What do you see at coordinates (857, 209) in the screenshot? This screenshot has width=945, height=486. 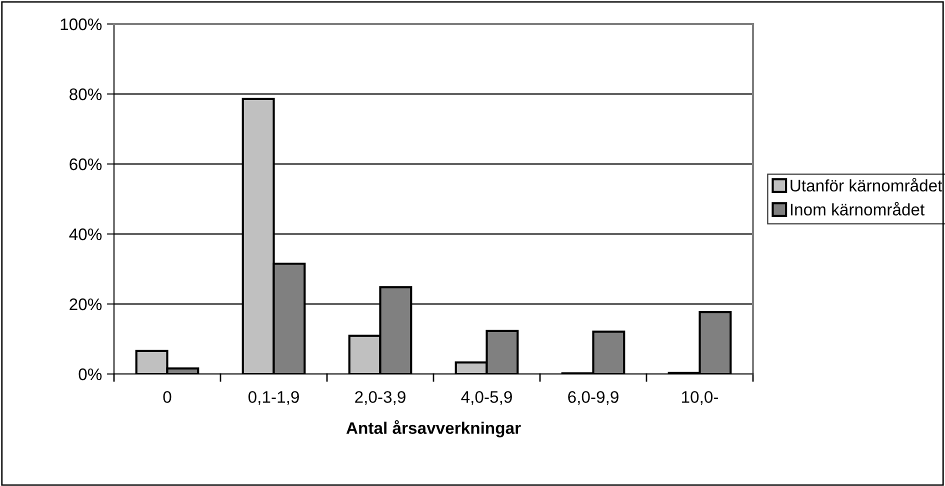 I see `legend-label: Inom kärnområdet` at bounding box center [857, 209].